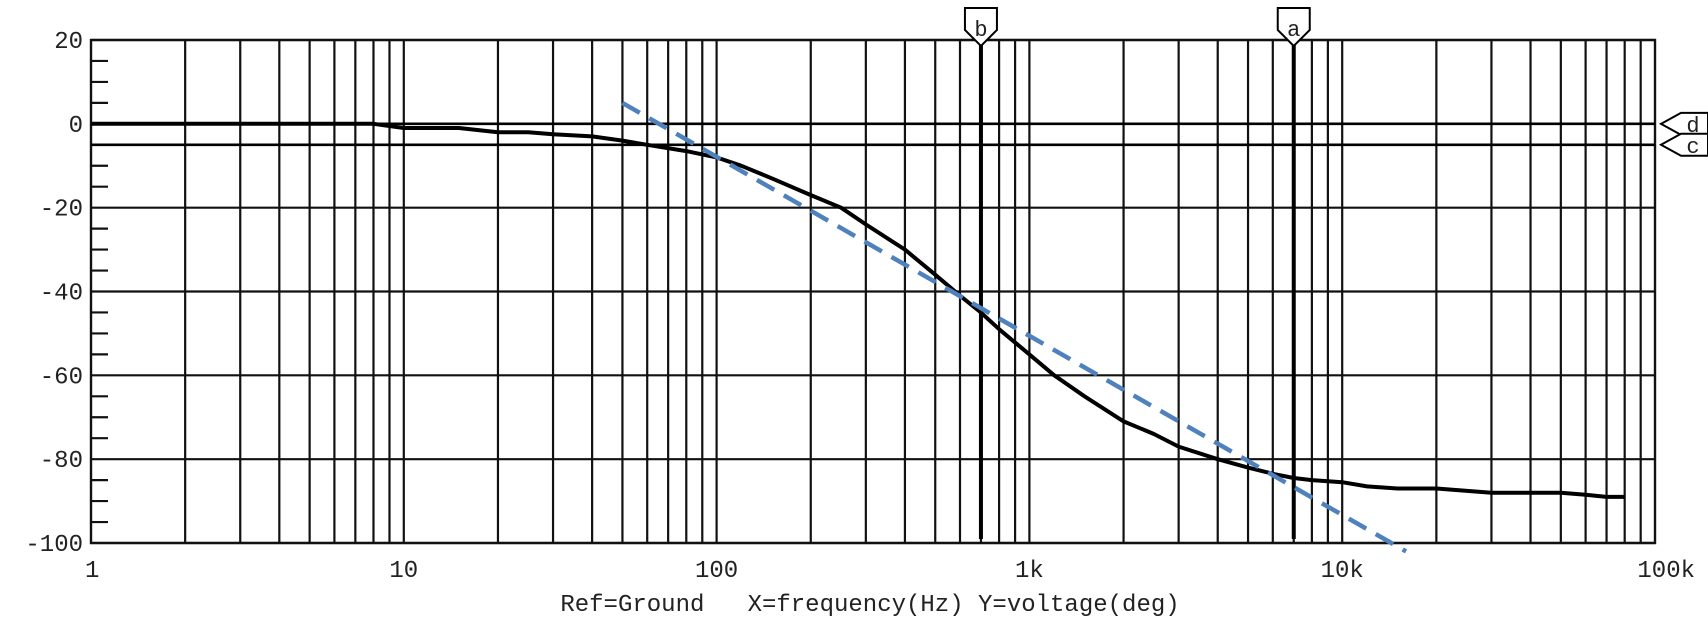 This screenshot has height=619, width=1708. What do you see at coordinates (68, 42) in the screenshot?
I see `y-tick-label: 20` at bounding box center [68, 42].